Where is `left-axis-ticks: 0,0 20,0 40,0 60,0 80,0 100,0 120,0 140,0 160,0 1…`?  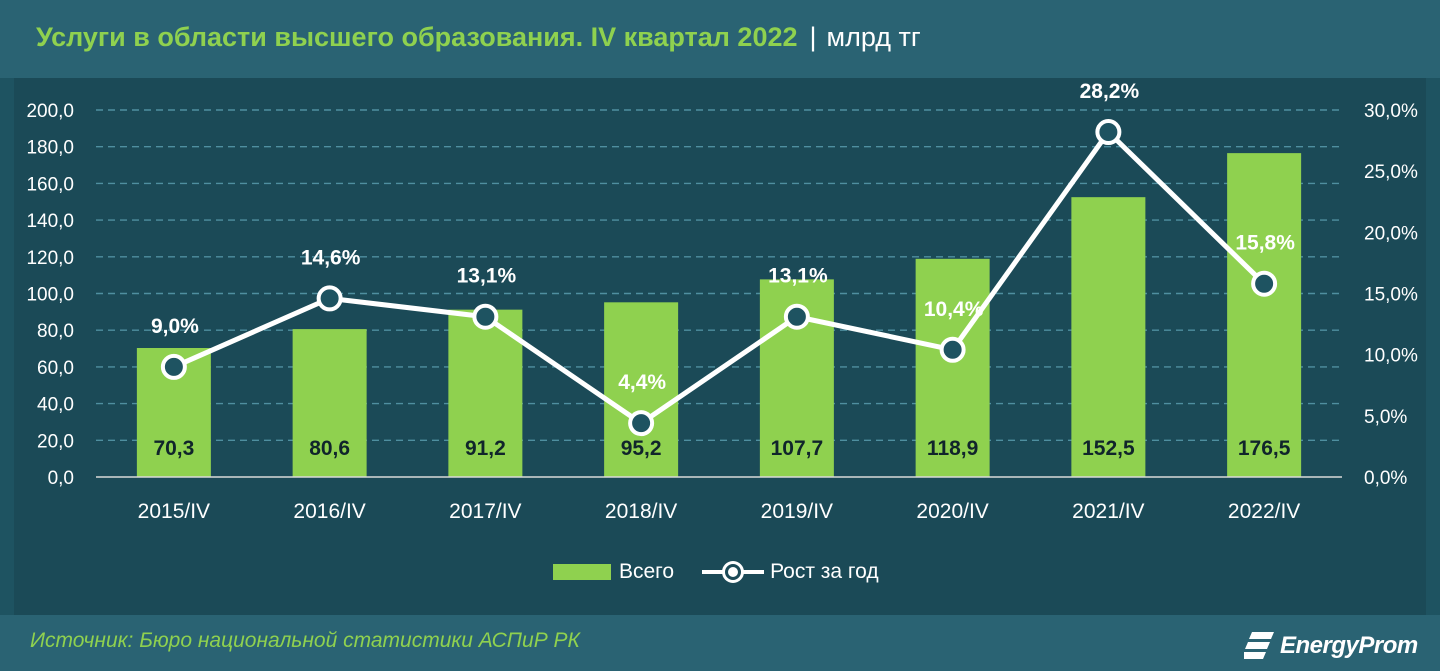 left-axis-ticks: 0,0 20,0 40,0 60,0 80,0 100,0 120,0 140,0 160,0 1… is located at coordinates (50, 295).